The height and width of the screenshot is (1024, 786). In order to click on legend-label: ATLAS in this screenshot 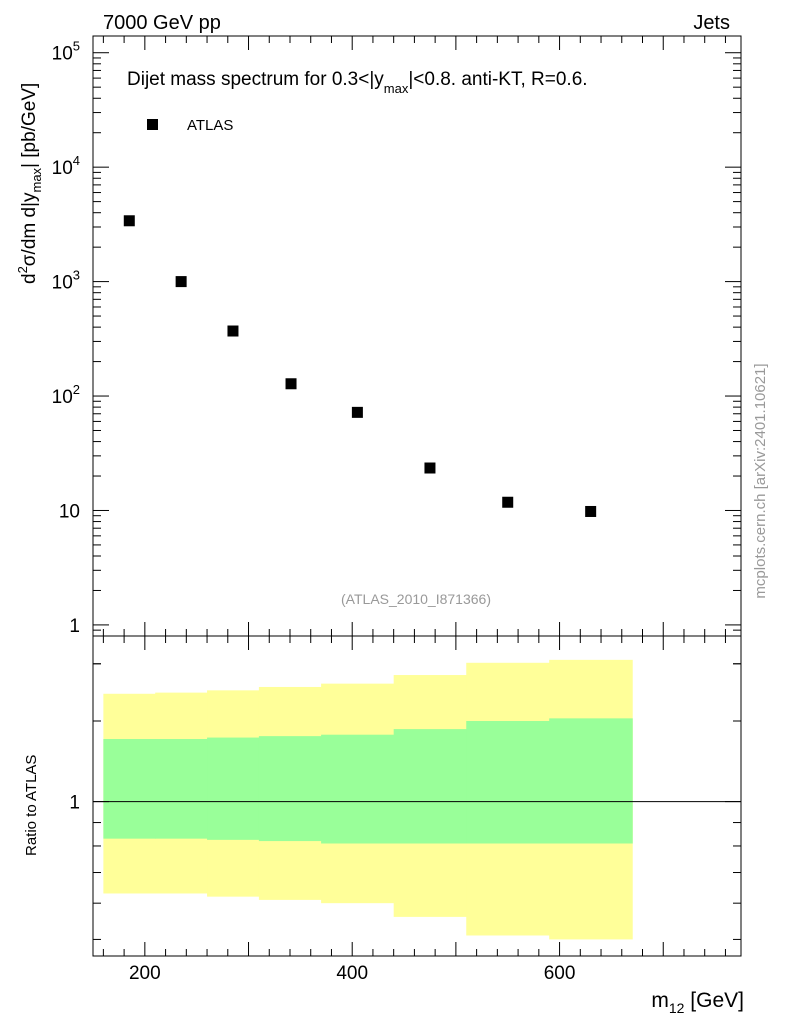, I will do `click(210, 125)`.